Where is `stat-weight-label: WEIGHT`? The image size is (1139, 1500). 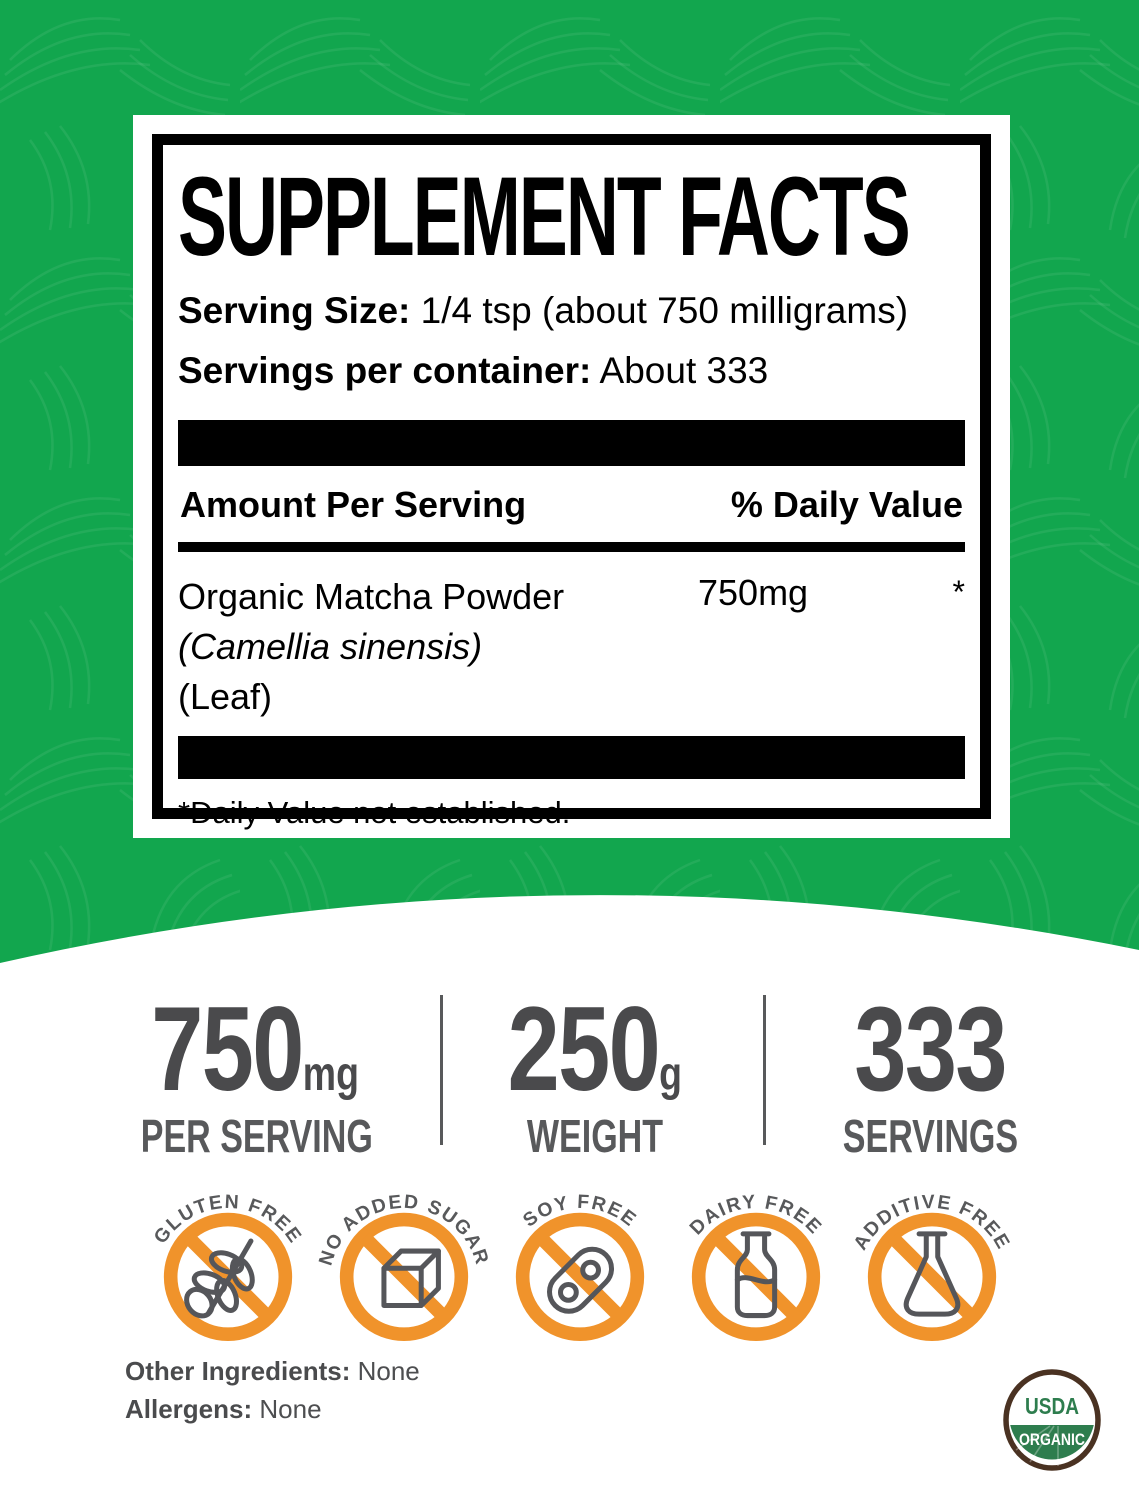 stat-weight-label: WEIGHT is located at coordinates (595, 1136).